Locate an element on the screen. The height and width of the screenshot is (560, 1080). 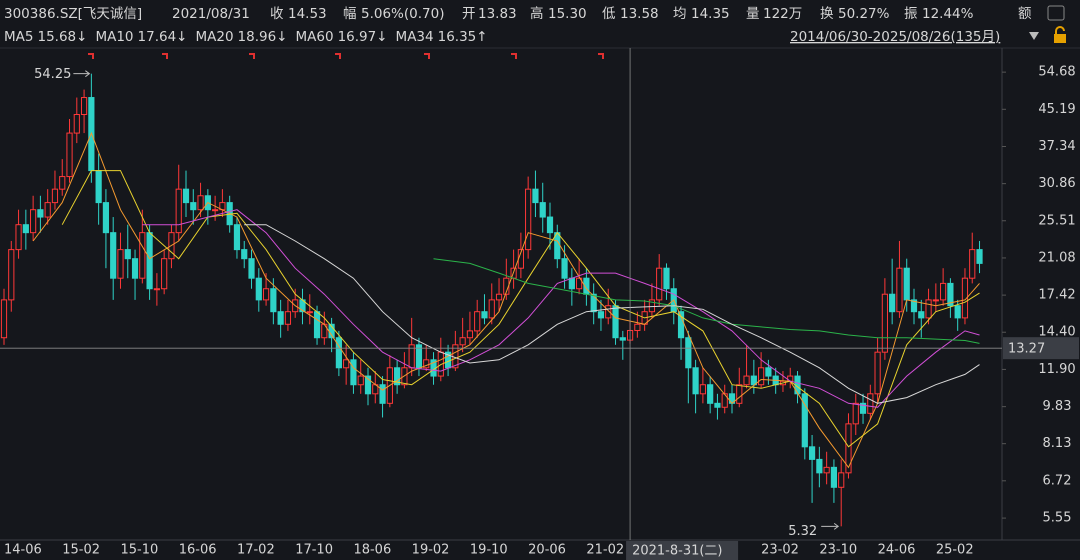
min-arrow-head is located at coordinates (836, 526).